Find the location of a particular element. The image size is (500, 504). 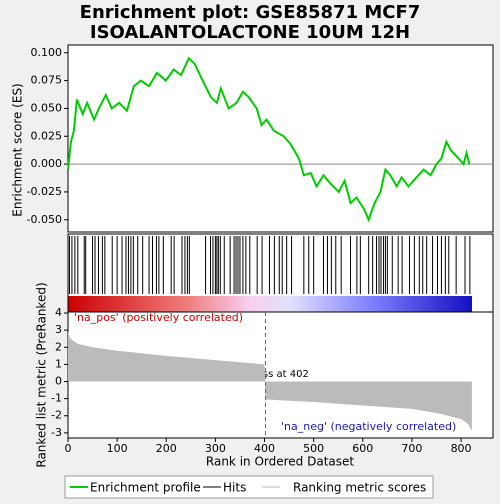

y-tick-label: 2 is located at coordinates (58, 346).